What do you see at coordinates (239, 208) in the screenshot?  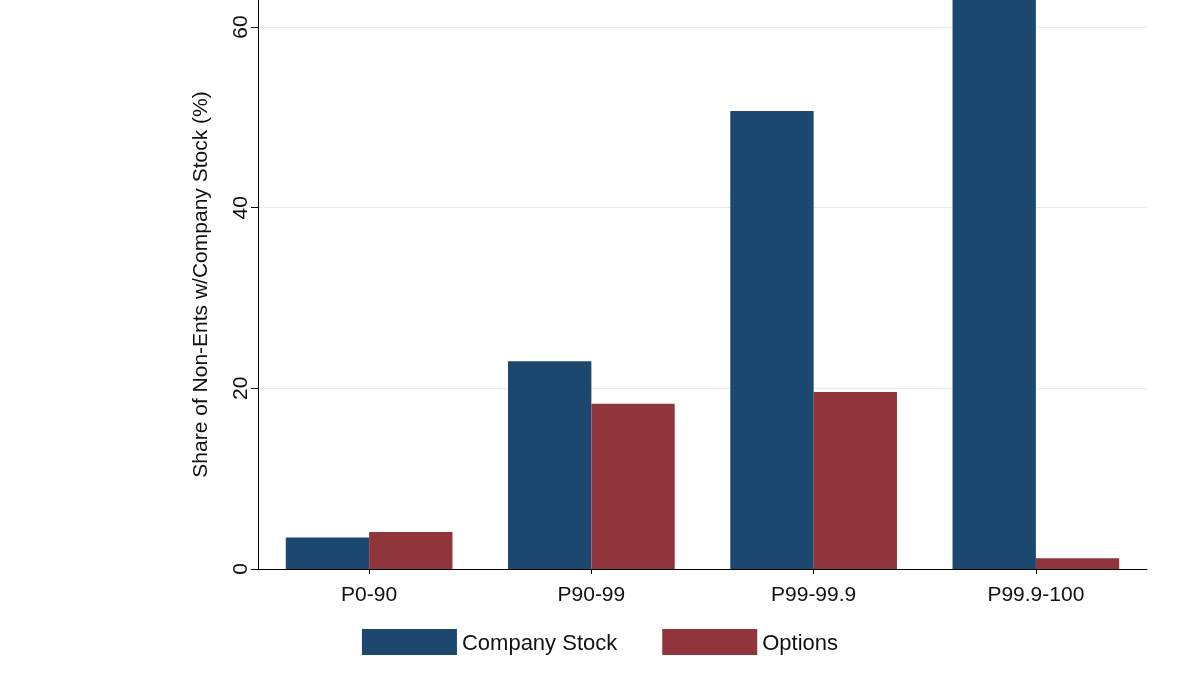 I see `y-tick-label: 40` at bounding box center [239, 208].